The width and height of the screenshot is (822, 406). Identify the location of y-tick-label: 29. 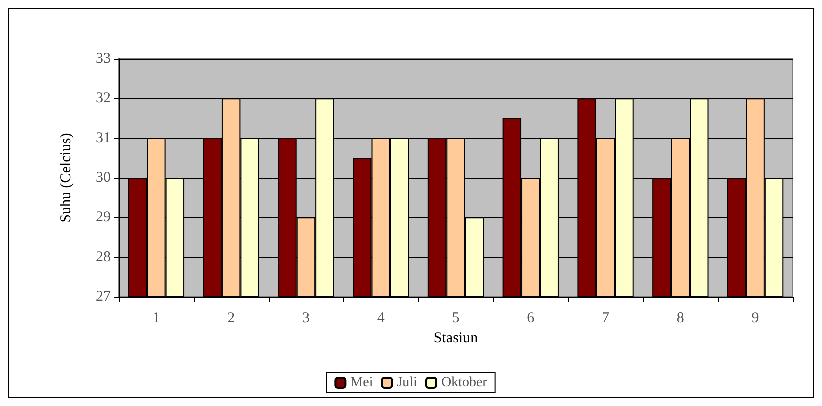
(103, 218).